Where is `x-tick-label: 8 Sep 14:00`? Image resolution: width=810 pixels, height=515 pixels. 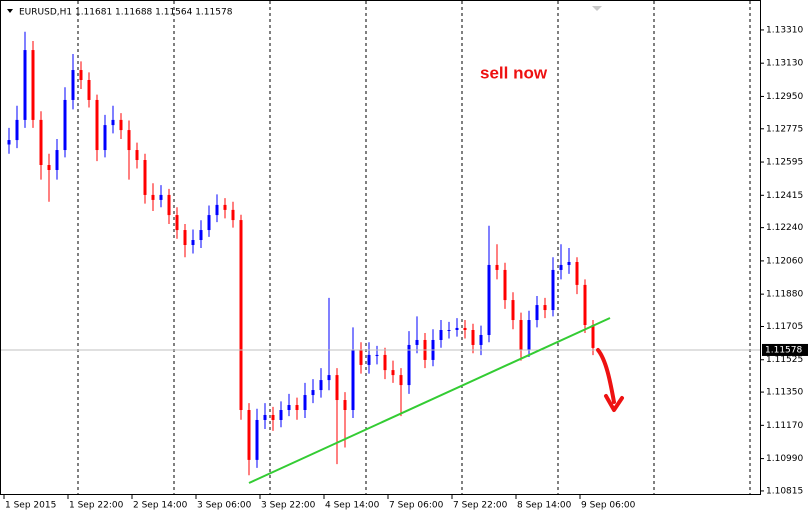 x-tick-label: 8 Sep 14:00 is located at coordinates (544, 506).